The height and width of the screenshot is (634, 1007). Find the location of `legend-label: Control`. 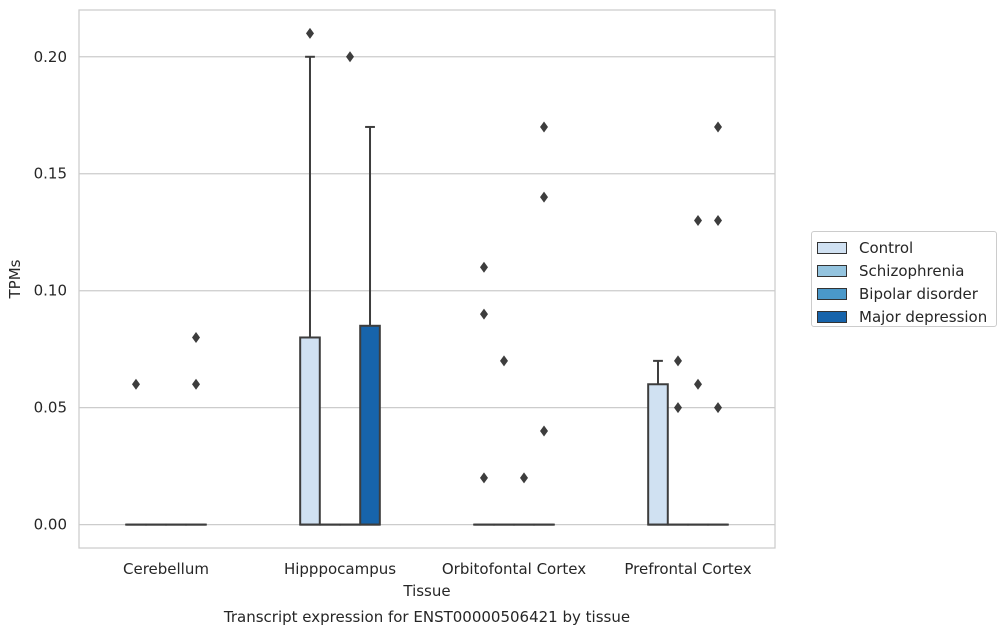

legend-label: Control is located at coordinates (886, 247).